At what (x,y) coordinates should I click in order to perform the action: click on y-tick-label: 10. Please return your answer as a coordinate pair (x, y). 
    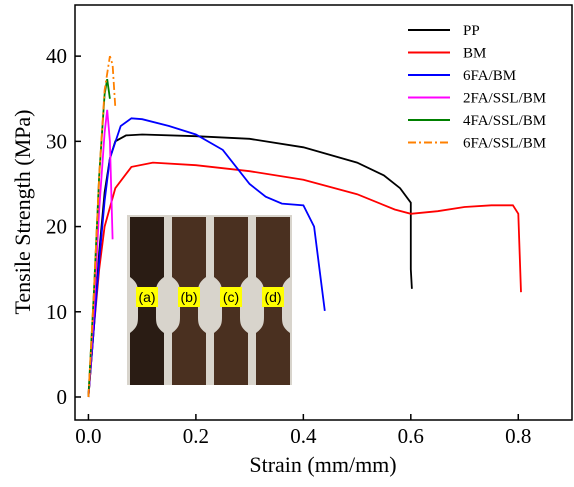
    Looking at the image, I should click on (56, 312).